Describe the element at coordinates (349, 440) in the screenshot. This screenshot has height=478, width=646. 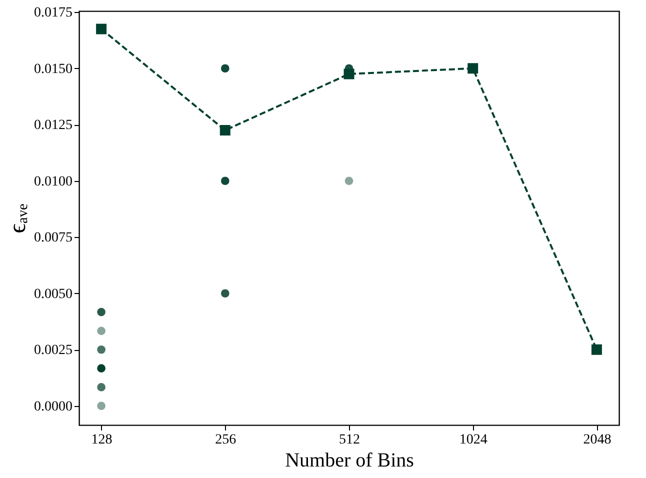
I see `x-tick-label: 512` at that location.